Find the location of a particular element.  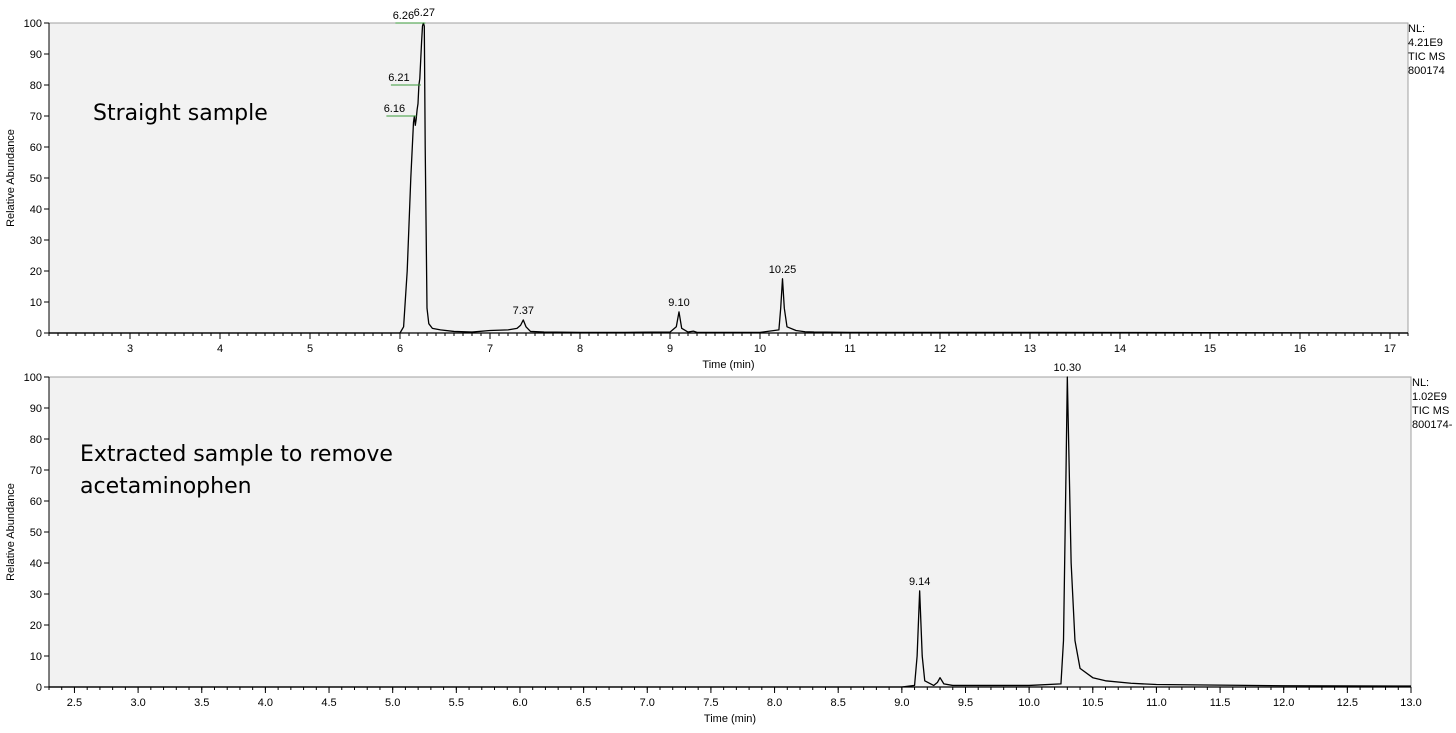

x-tick-label: 11.5 is located at coordinates (1220, 703).